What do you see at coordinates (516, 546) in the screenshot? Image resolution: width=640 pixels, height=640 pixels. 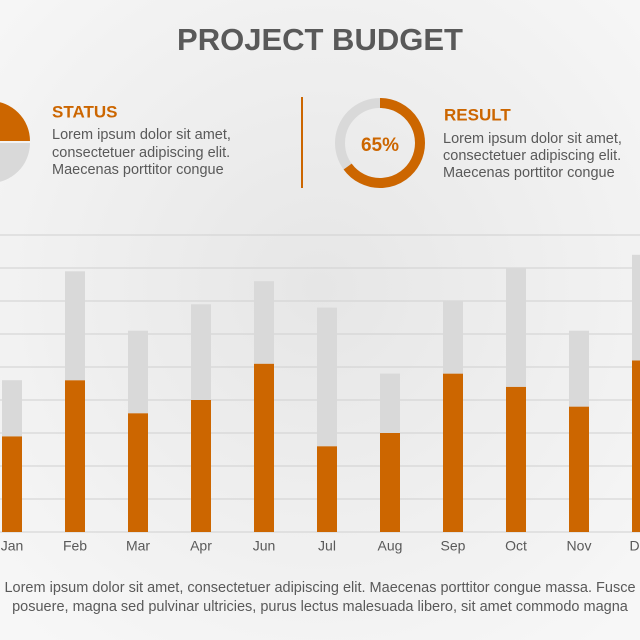 I see `x-tick-label: Oct` at bounding box center [516, 546].